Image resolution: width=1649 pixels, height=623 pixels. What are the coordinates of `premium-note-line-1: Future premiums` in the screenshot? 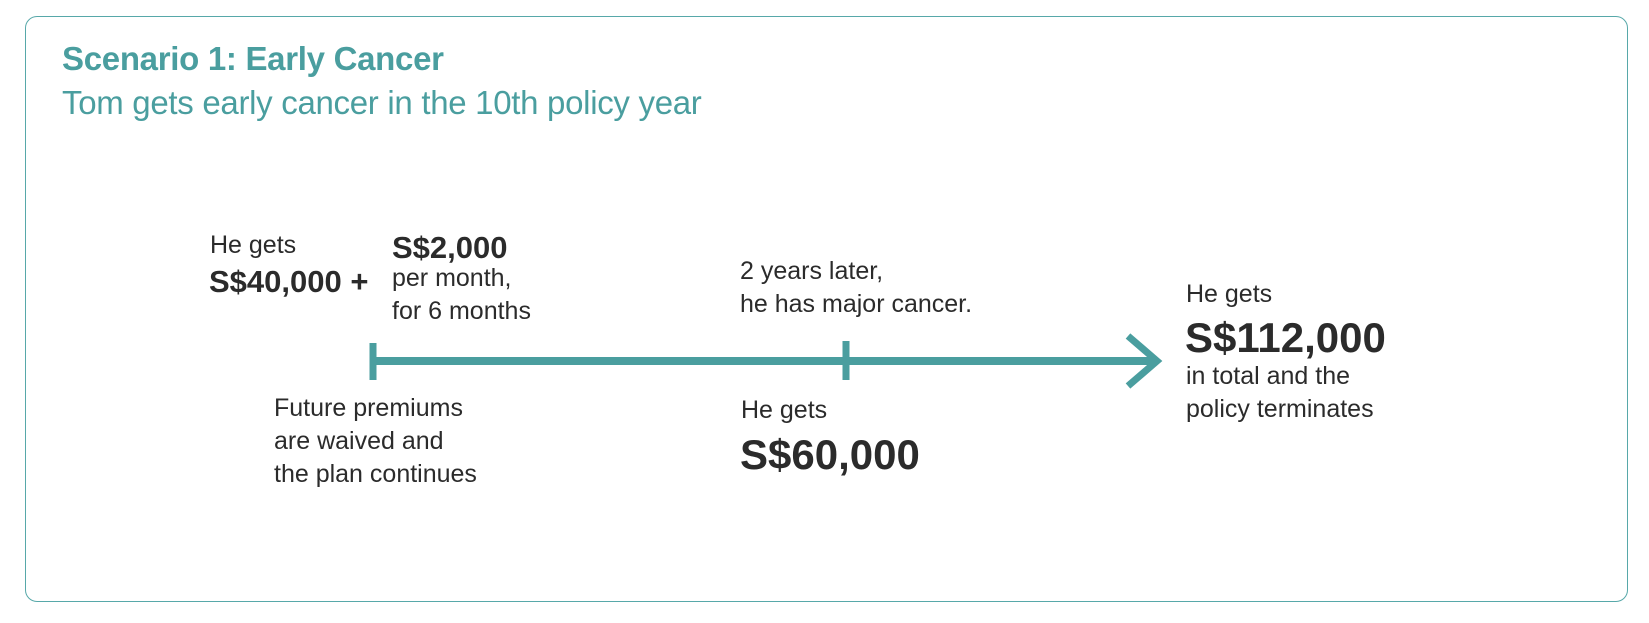 It's located at (368, 408).